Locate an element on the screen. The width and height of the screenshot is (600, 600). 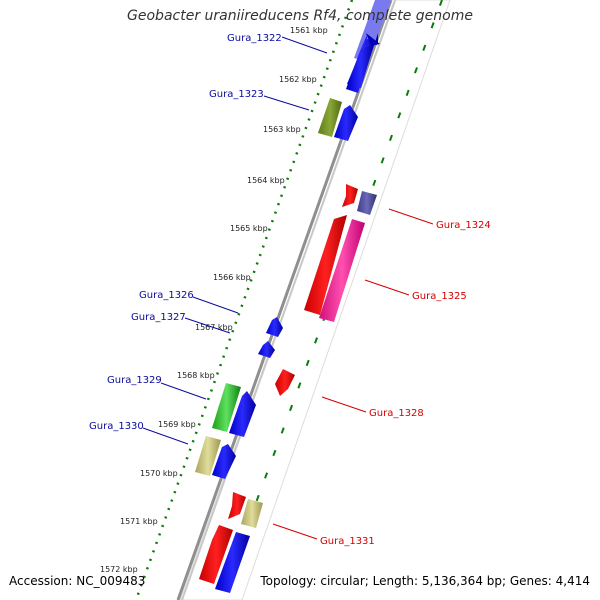
kbp-label: 1571 kbp is located at coordinates (139, 521).